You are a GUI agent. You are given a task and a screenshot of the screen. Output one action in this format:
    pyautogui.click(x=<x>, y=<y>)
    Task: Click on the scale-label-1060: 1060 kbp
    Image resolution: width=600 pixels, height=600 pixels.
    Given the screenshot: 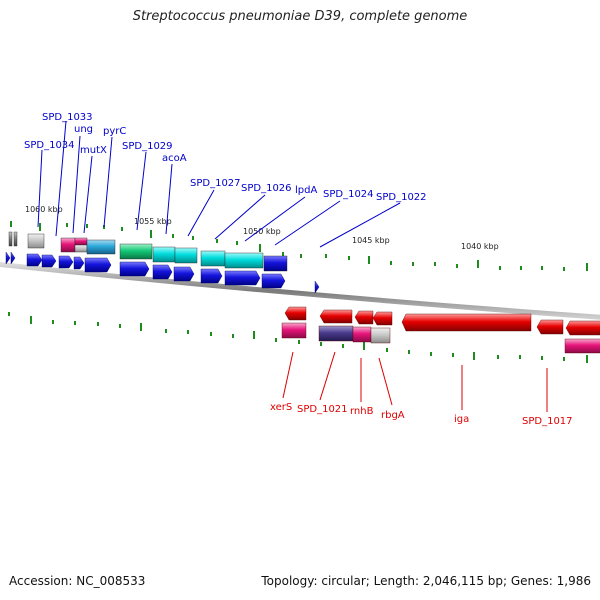 What is the action you would take?
    pyautogui.click(x=44, y=209)
    